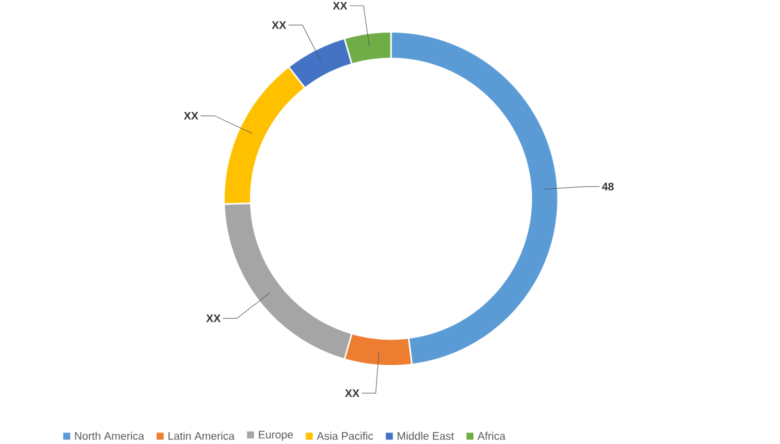  Describe the element at coordinates (426, 436) in the screenshot. I see `legend-label: Middle East` at that location.